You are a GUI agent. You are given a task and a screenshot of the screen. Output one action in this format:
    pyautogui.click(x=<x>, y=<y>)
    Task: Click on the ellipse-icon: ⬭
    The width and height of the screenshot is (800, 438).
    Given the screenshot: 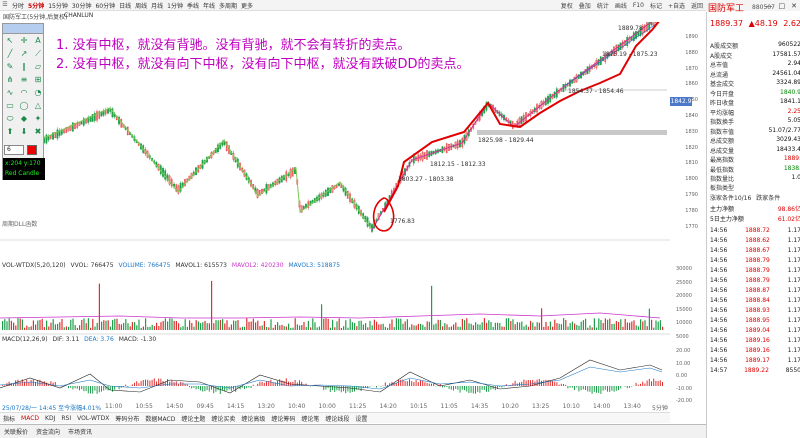 What is the action you would take?
    pyautogui.click(x=10, y=118)
    